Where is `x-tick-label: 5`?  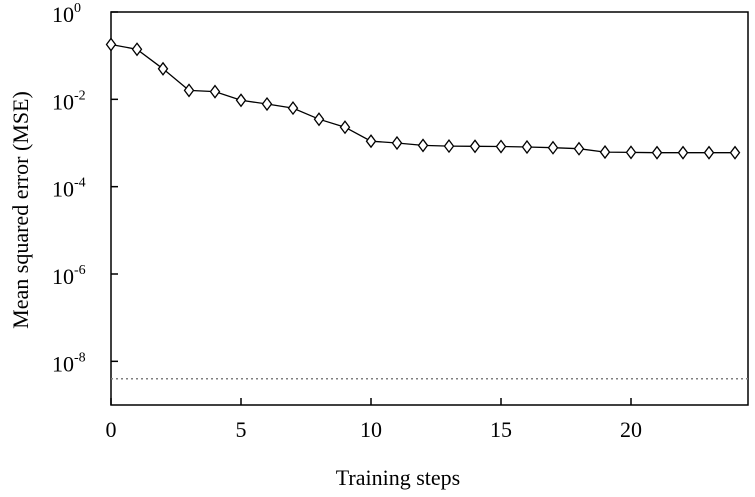
x-tick-label: 5 is located at coordinates (241, 429).